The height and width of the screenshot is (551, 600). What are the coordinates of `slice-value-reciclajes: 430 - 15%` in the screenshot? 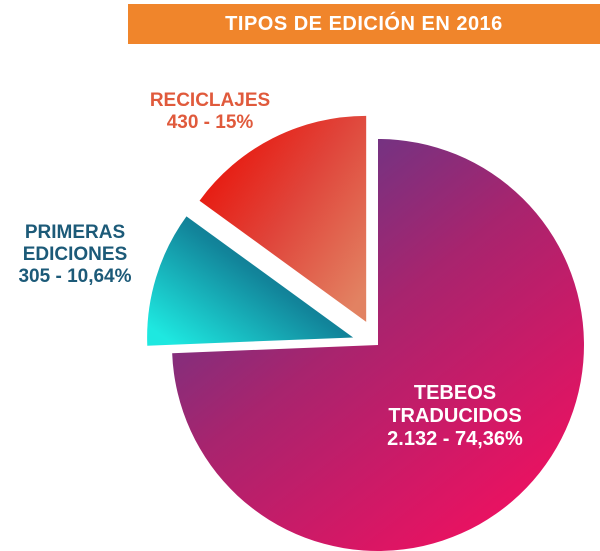 It's located at (210, 122).